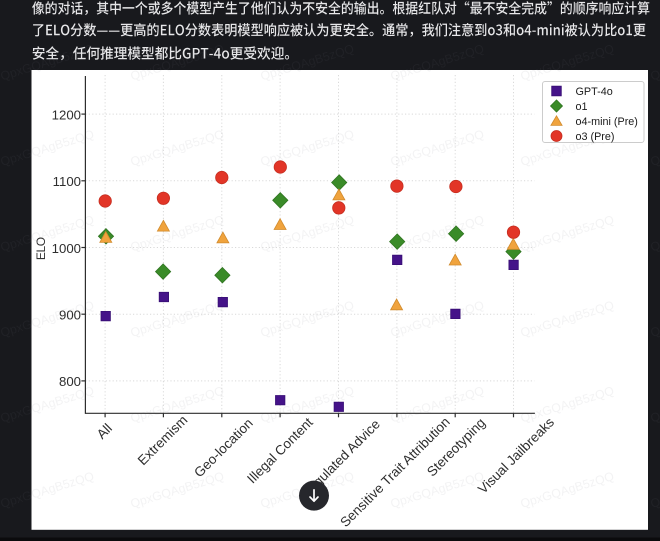 The image size is (660, 541). What do you see at coordinates (67, 181) in the screenshot?
I see `svg-text: 1100` at bounding box center [67, 181].